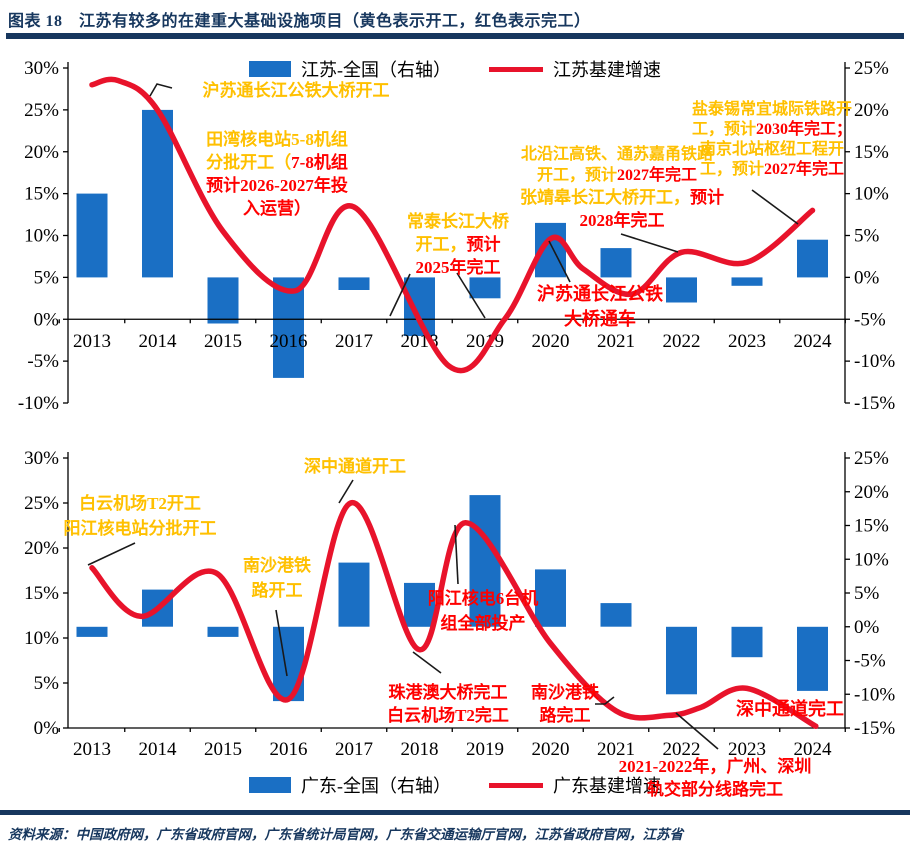  I want to click on bar-2020, so click(550, 598).